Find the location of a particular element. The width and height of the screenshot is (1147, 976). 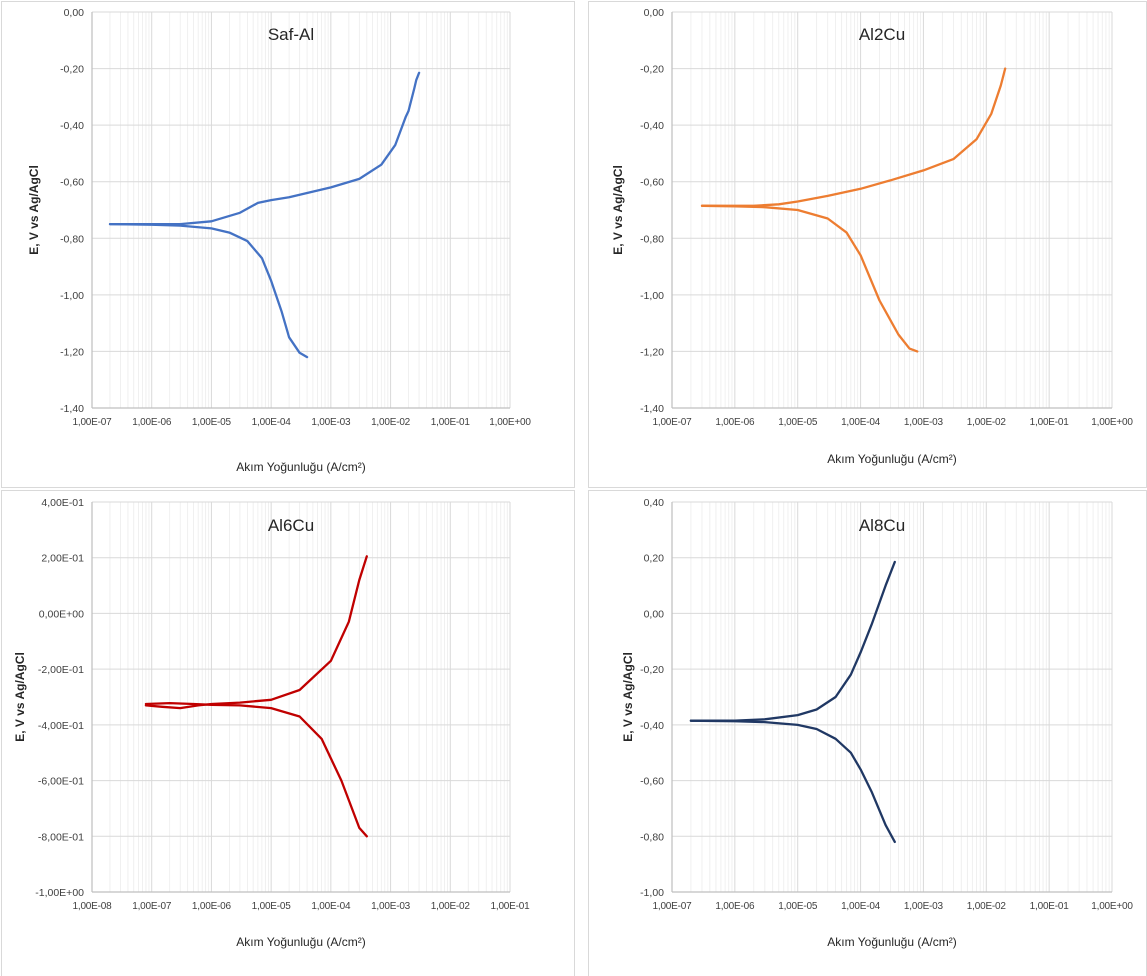

y-tick-label: -6,00E-01 is located at coordinates (61, 782).